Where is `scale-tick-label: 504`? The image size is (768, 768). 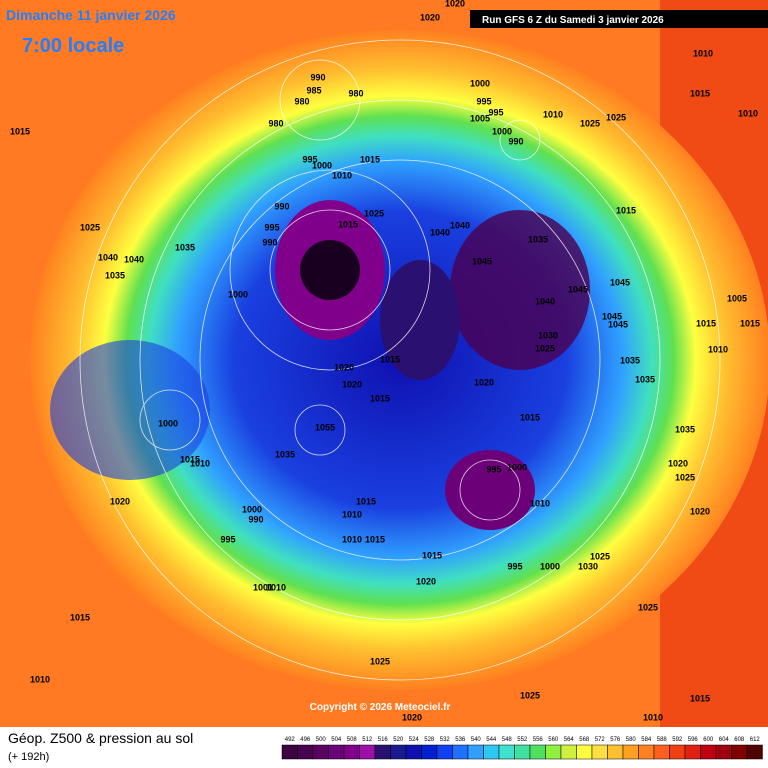 scale-tick-label: 504 is located at coordinates (336, 740).